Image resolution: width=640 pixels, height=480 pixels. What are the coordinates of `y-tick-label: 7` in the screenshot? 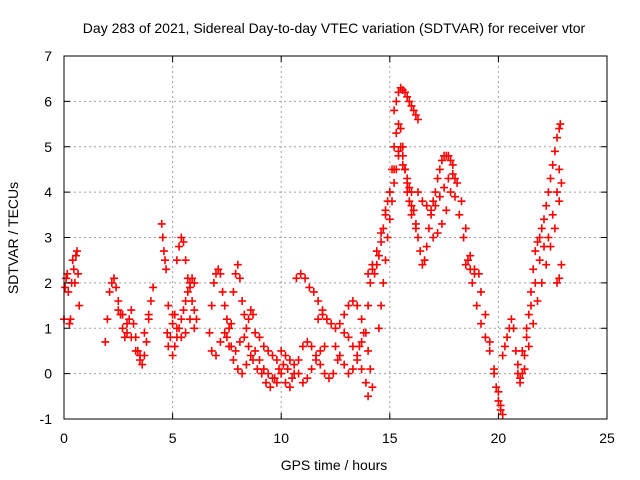 It's located at (48, 56).